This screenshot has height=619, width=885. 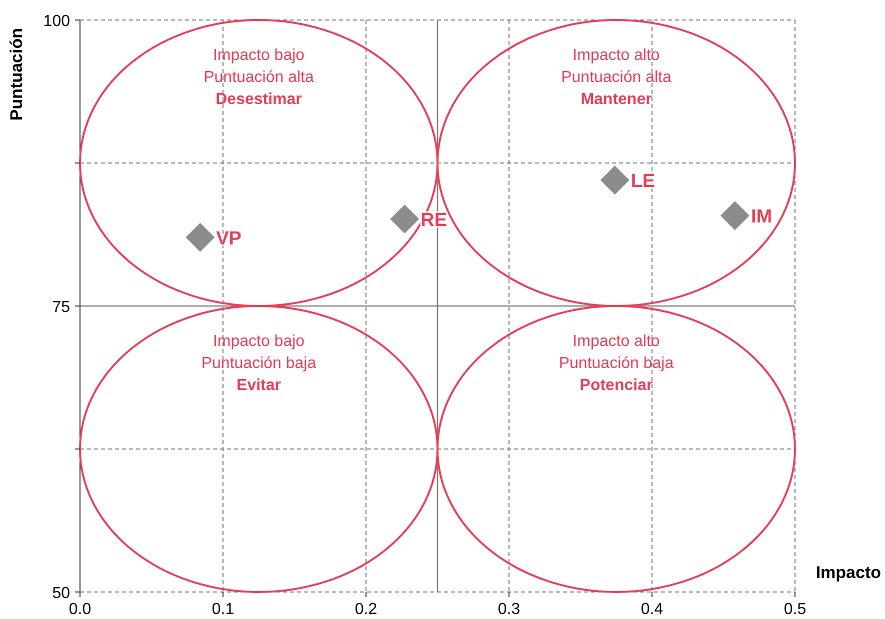 I want to click on series-label: LE, so click(x=643, y=181).